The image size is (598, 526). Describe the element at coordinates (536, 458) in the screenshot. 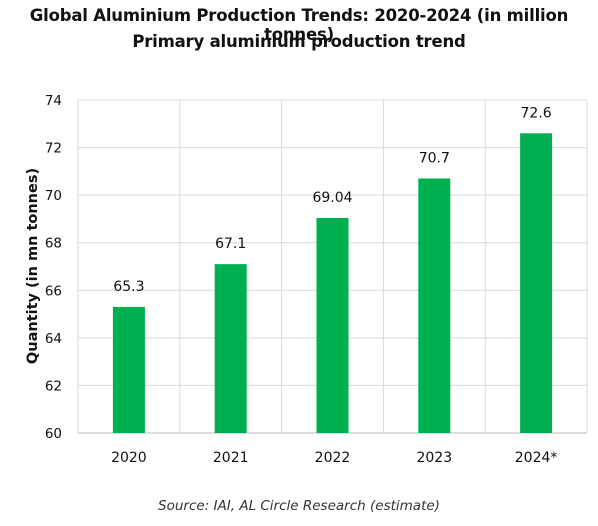

I see `x-tick-label: 2024*` at that location.